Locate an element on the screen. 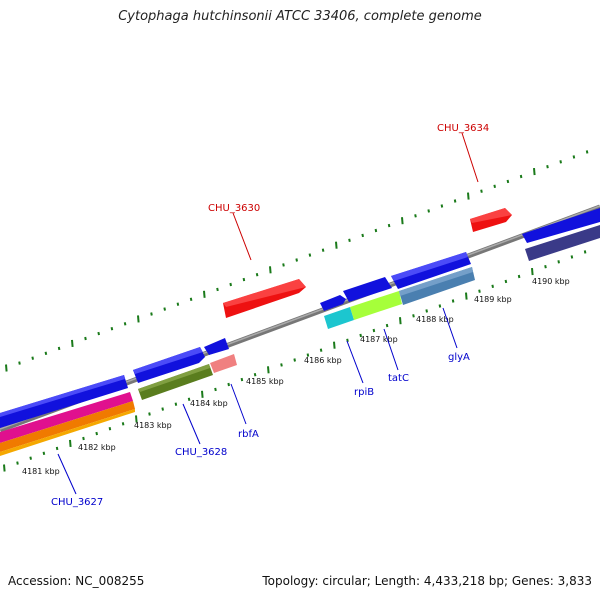  kbp-label: 4183 kbp is located at coordinates (153, 425).